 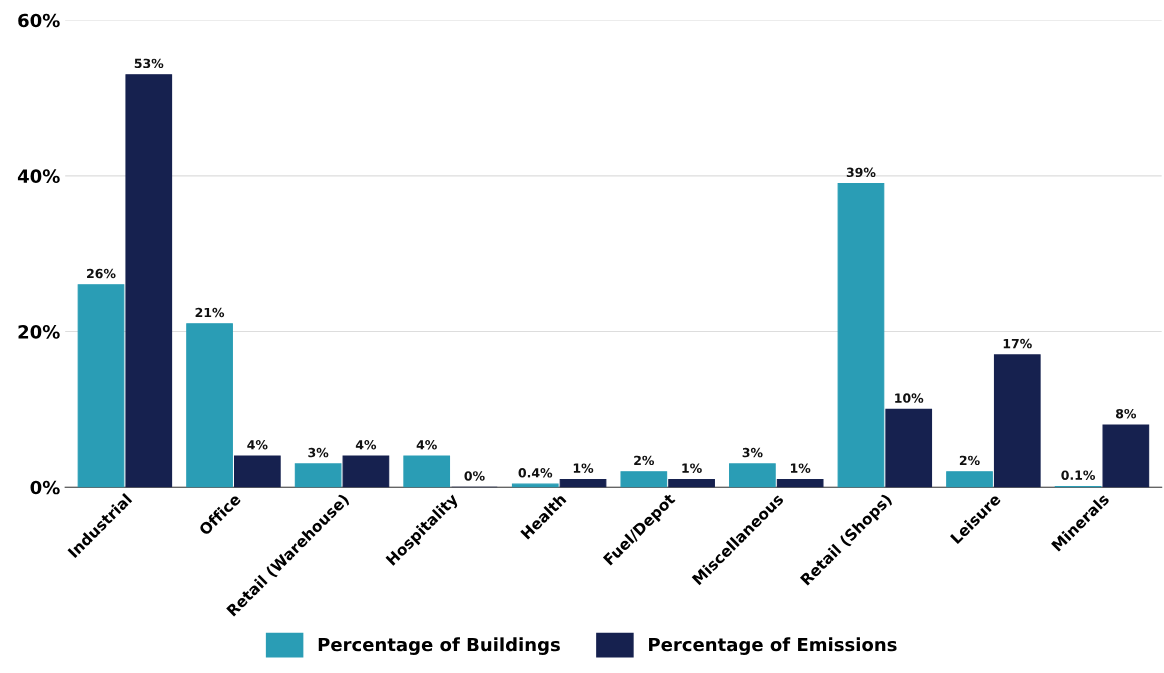 I want to click on data-label: 21%, so click(x=210, y=312).